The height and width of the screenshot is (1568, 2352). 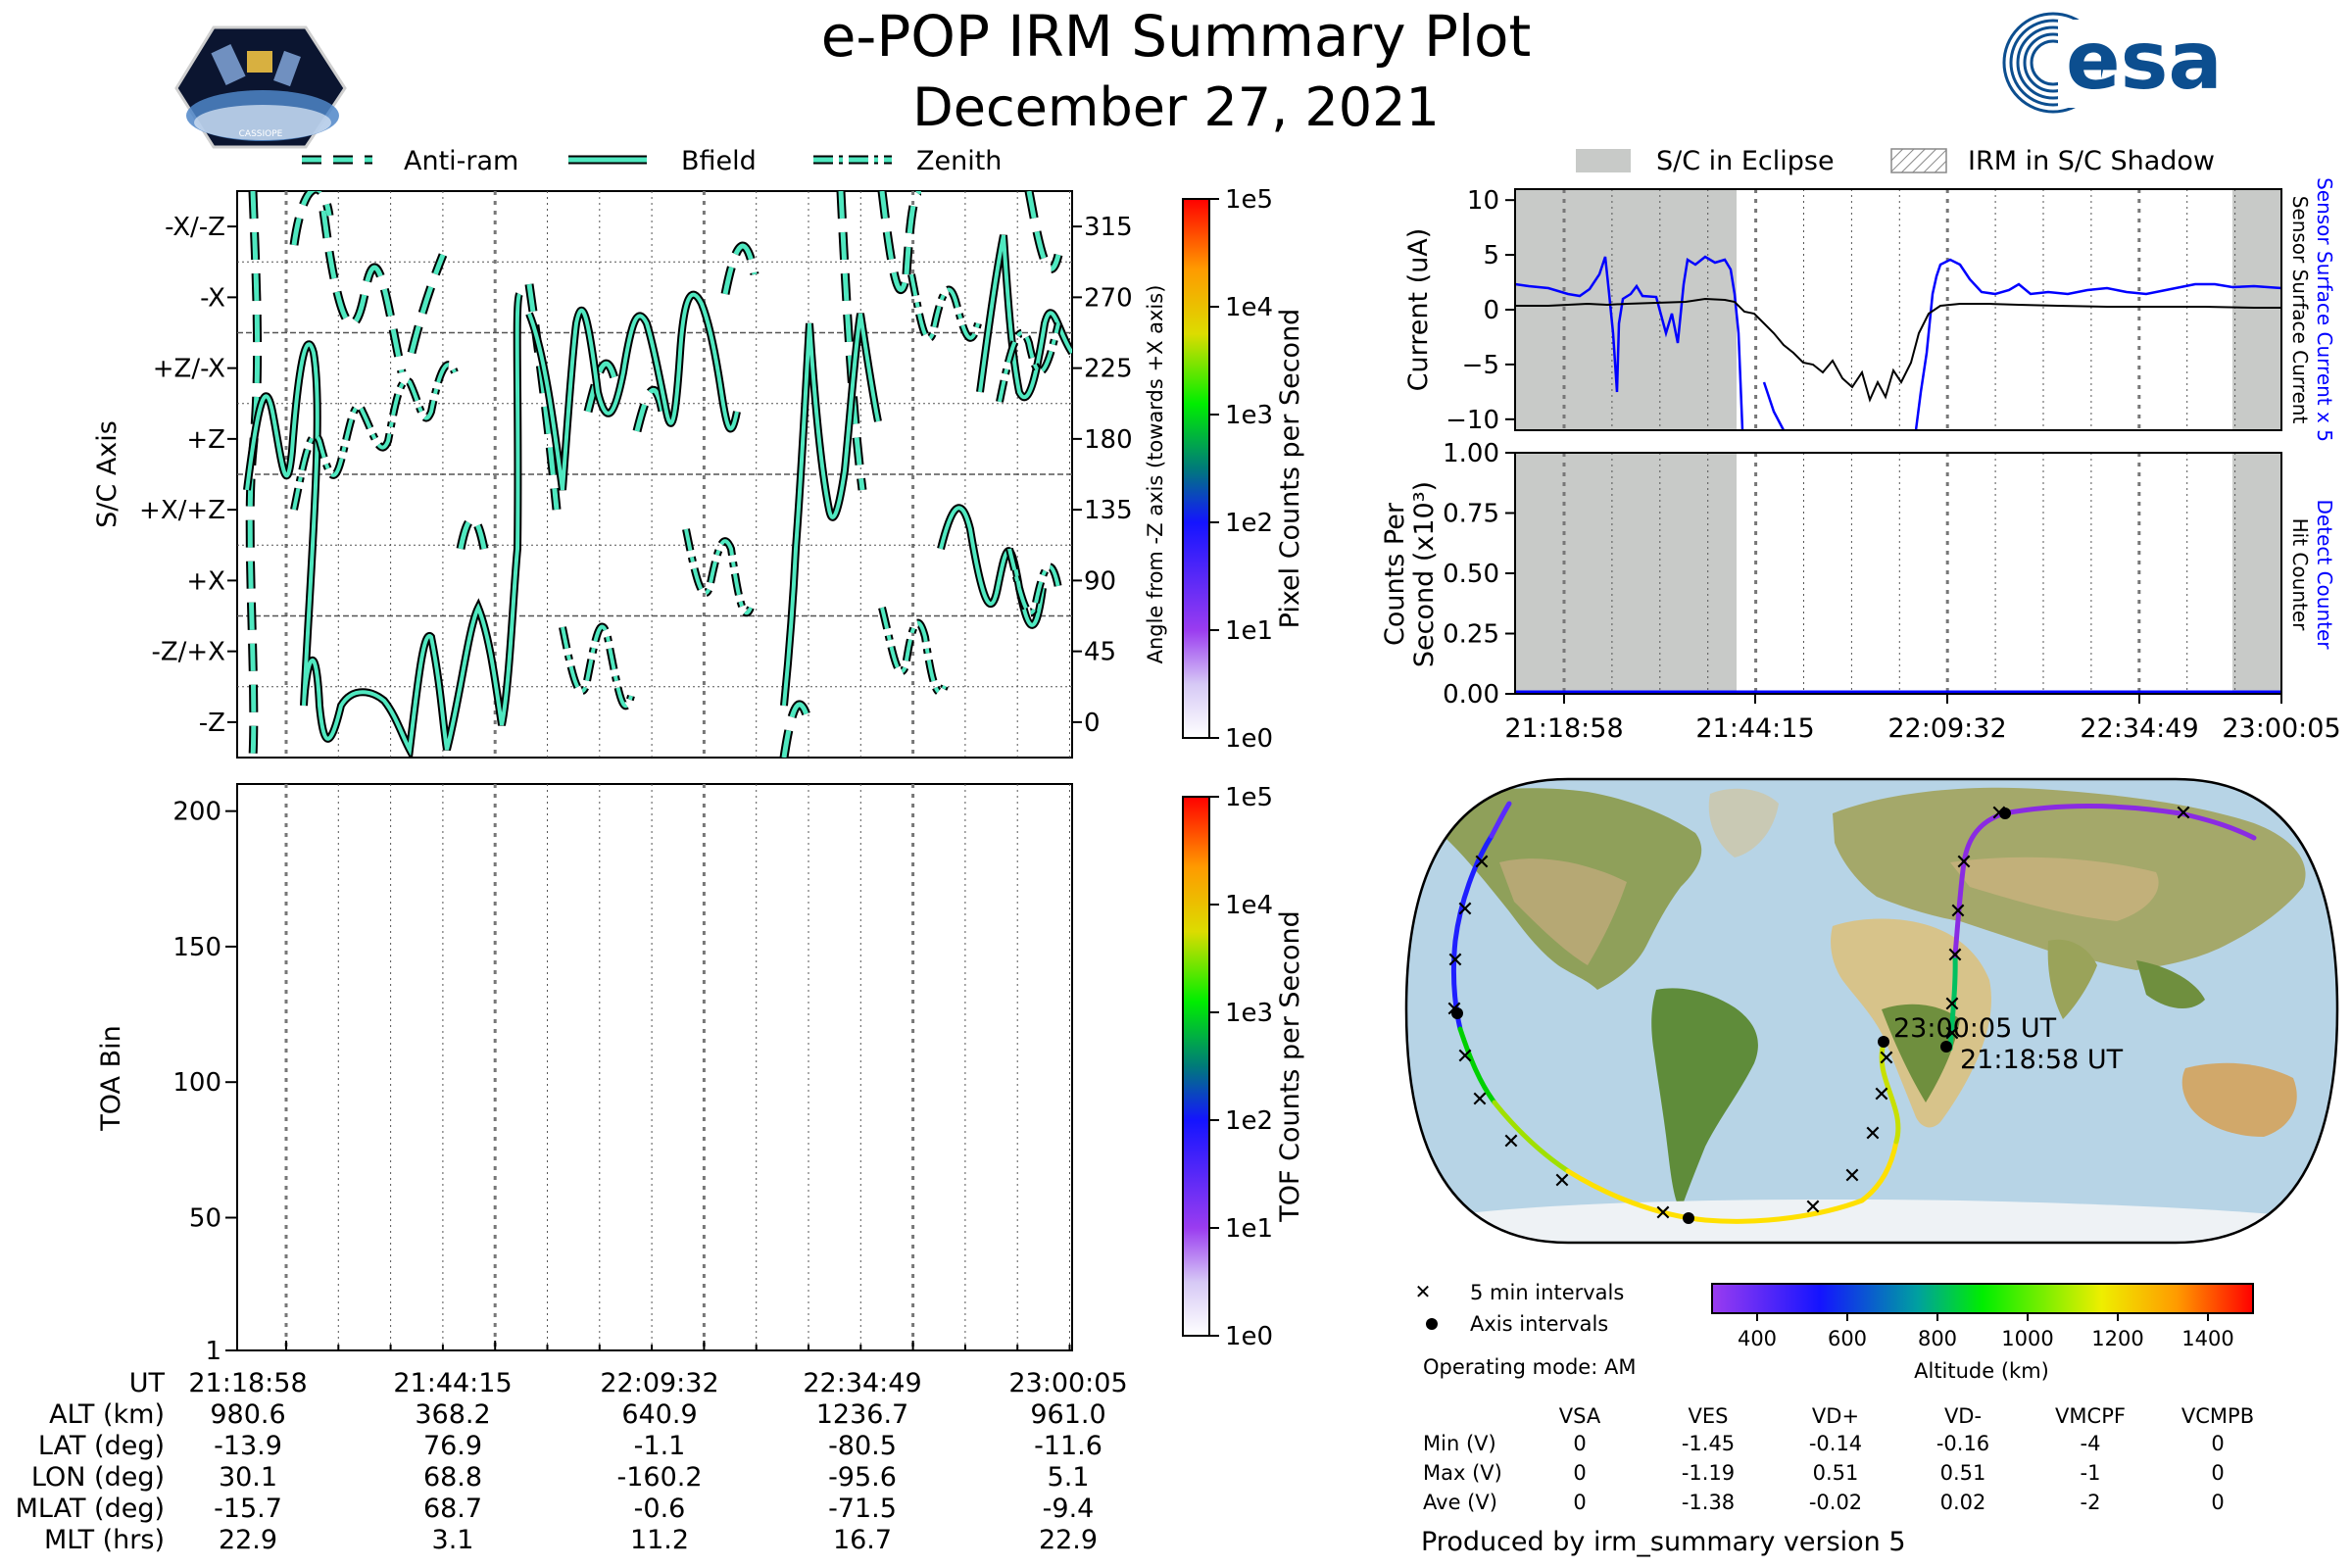 What do you see at coordinates (1471, 635) in the screenshot?
I see `counts-ytick-label: 0.25` at bounding box center [1471, 635].